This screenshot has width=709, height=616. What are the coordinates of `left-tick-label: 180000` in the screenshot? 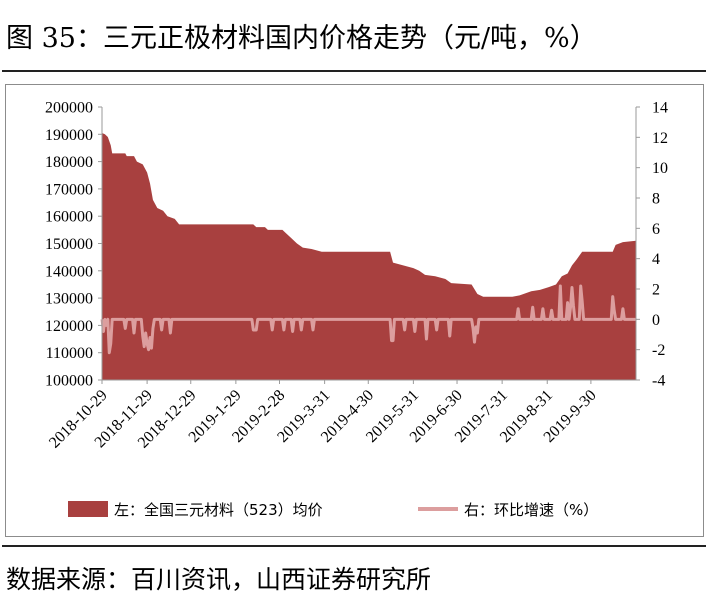 It's located at (69, 162).